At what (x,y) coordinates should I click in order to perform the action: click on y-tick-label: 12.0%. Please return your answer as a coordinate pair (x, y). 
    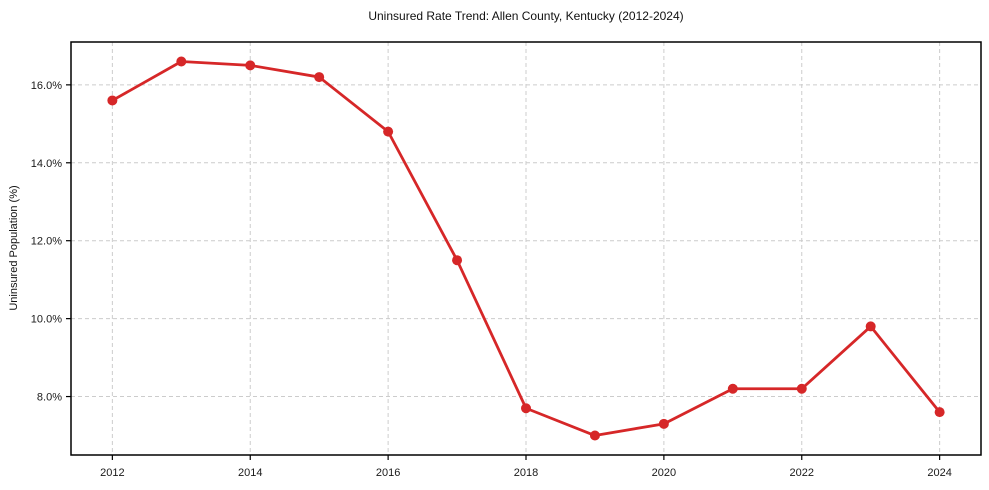
    Looking at the image, I should click on (46, 242).